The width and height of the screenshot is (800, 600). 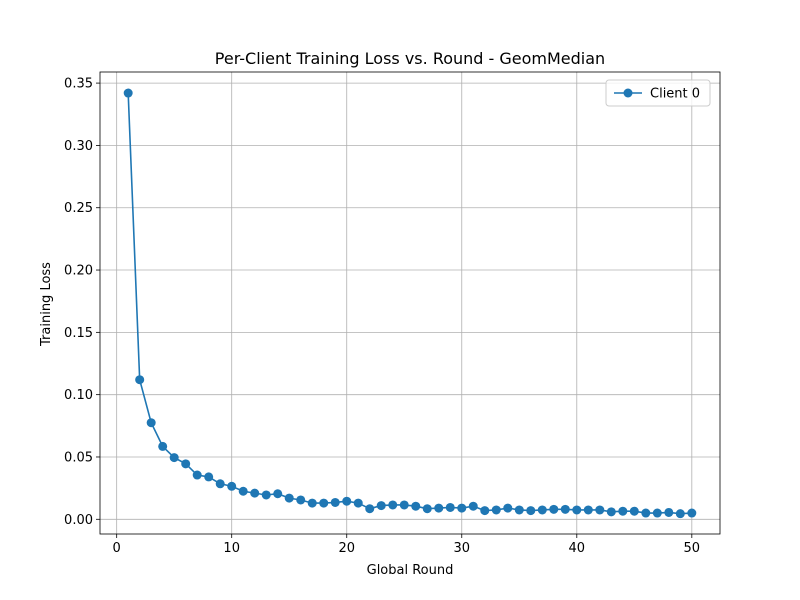 What do you see at coordinates (461, 548) in the screenshot?
I see `x-tick-label: 30` at bounding box center [461, 548].